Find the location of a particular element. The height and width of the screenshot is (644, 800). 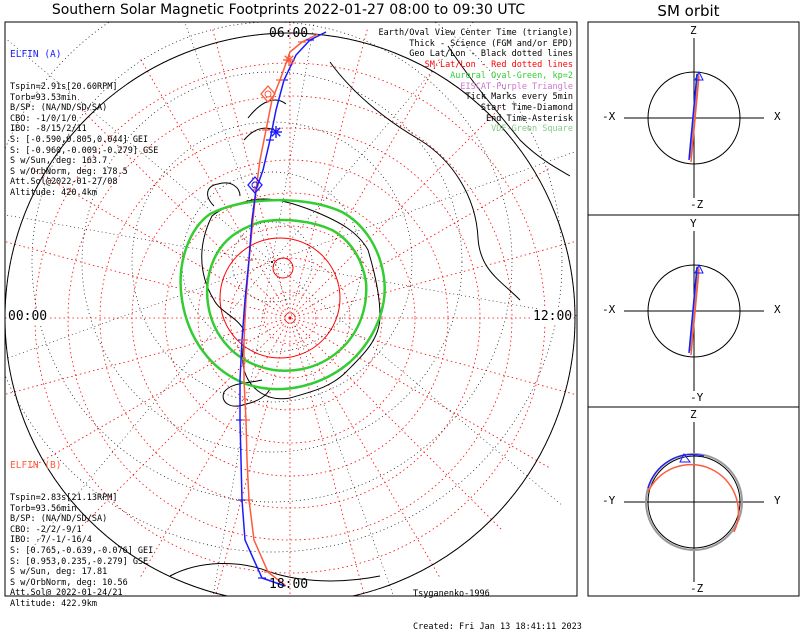

legend-item: VDF-Green Square is located at coordinates (532, 129).